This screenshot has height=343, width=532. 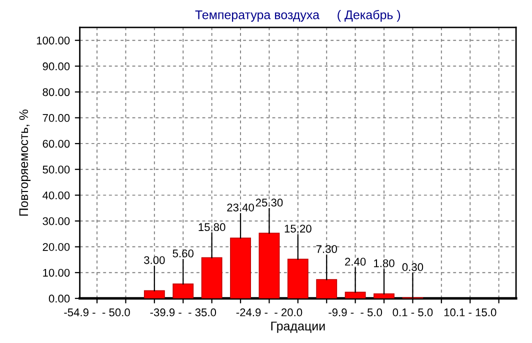 I want to click on y-tick-label: 80.00, so click(x=56, y=92).